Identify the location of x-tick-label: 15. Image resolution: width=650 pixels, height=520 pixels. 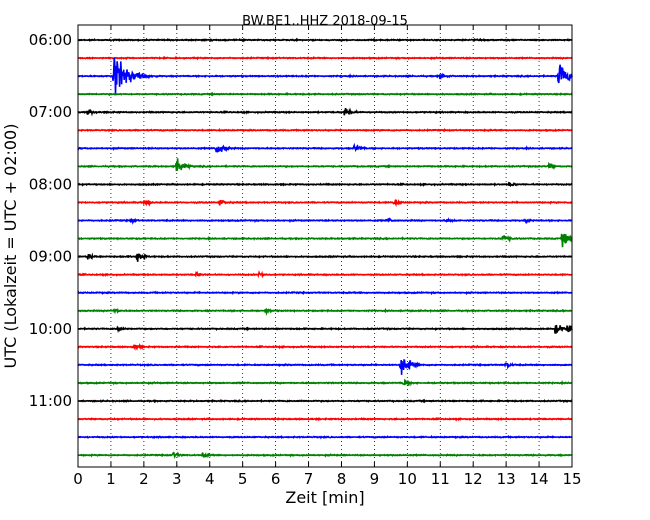
(571, 479).